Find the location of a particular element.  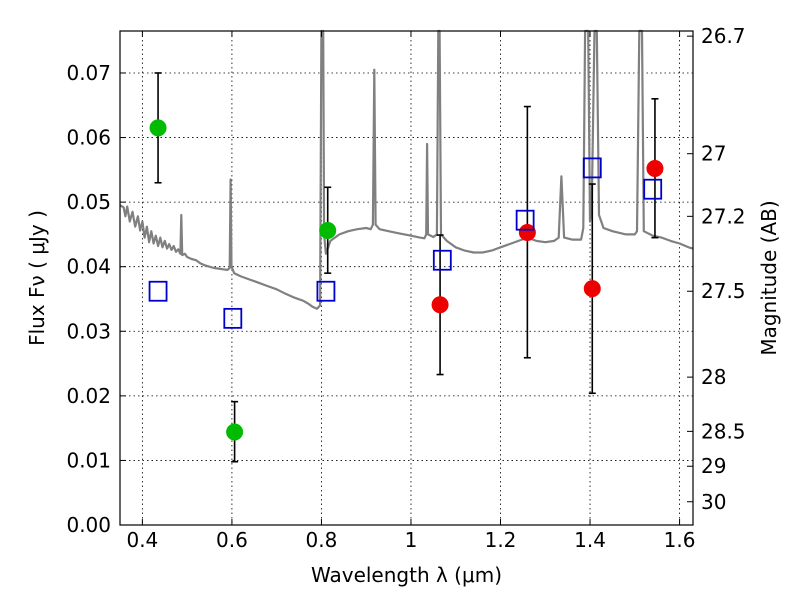

x-tick-label: 1.2 is located at coordinates (501, 540).